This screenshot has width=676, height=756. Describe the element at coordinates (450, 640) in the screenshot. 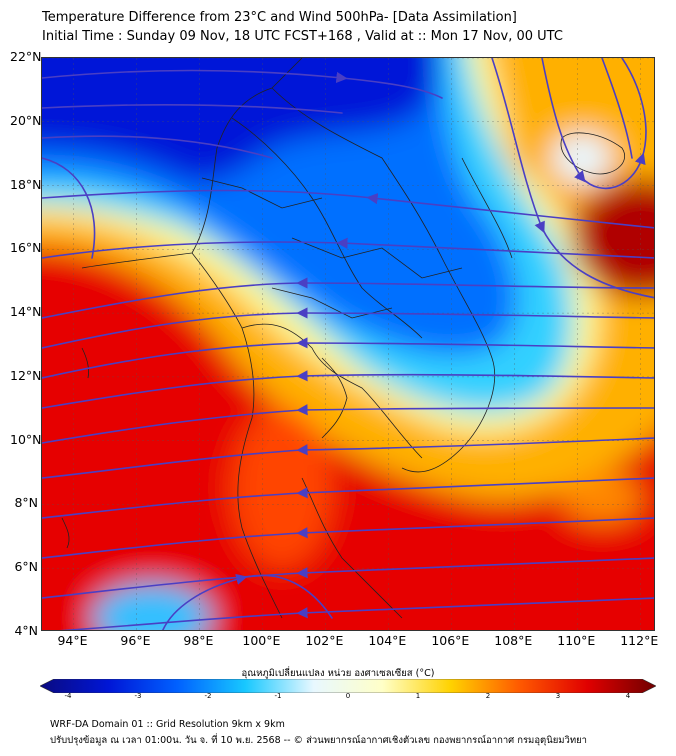

I see `longitude-label: 106°E` at that location.